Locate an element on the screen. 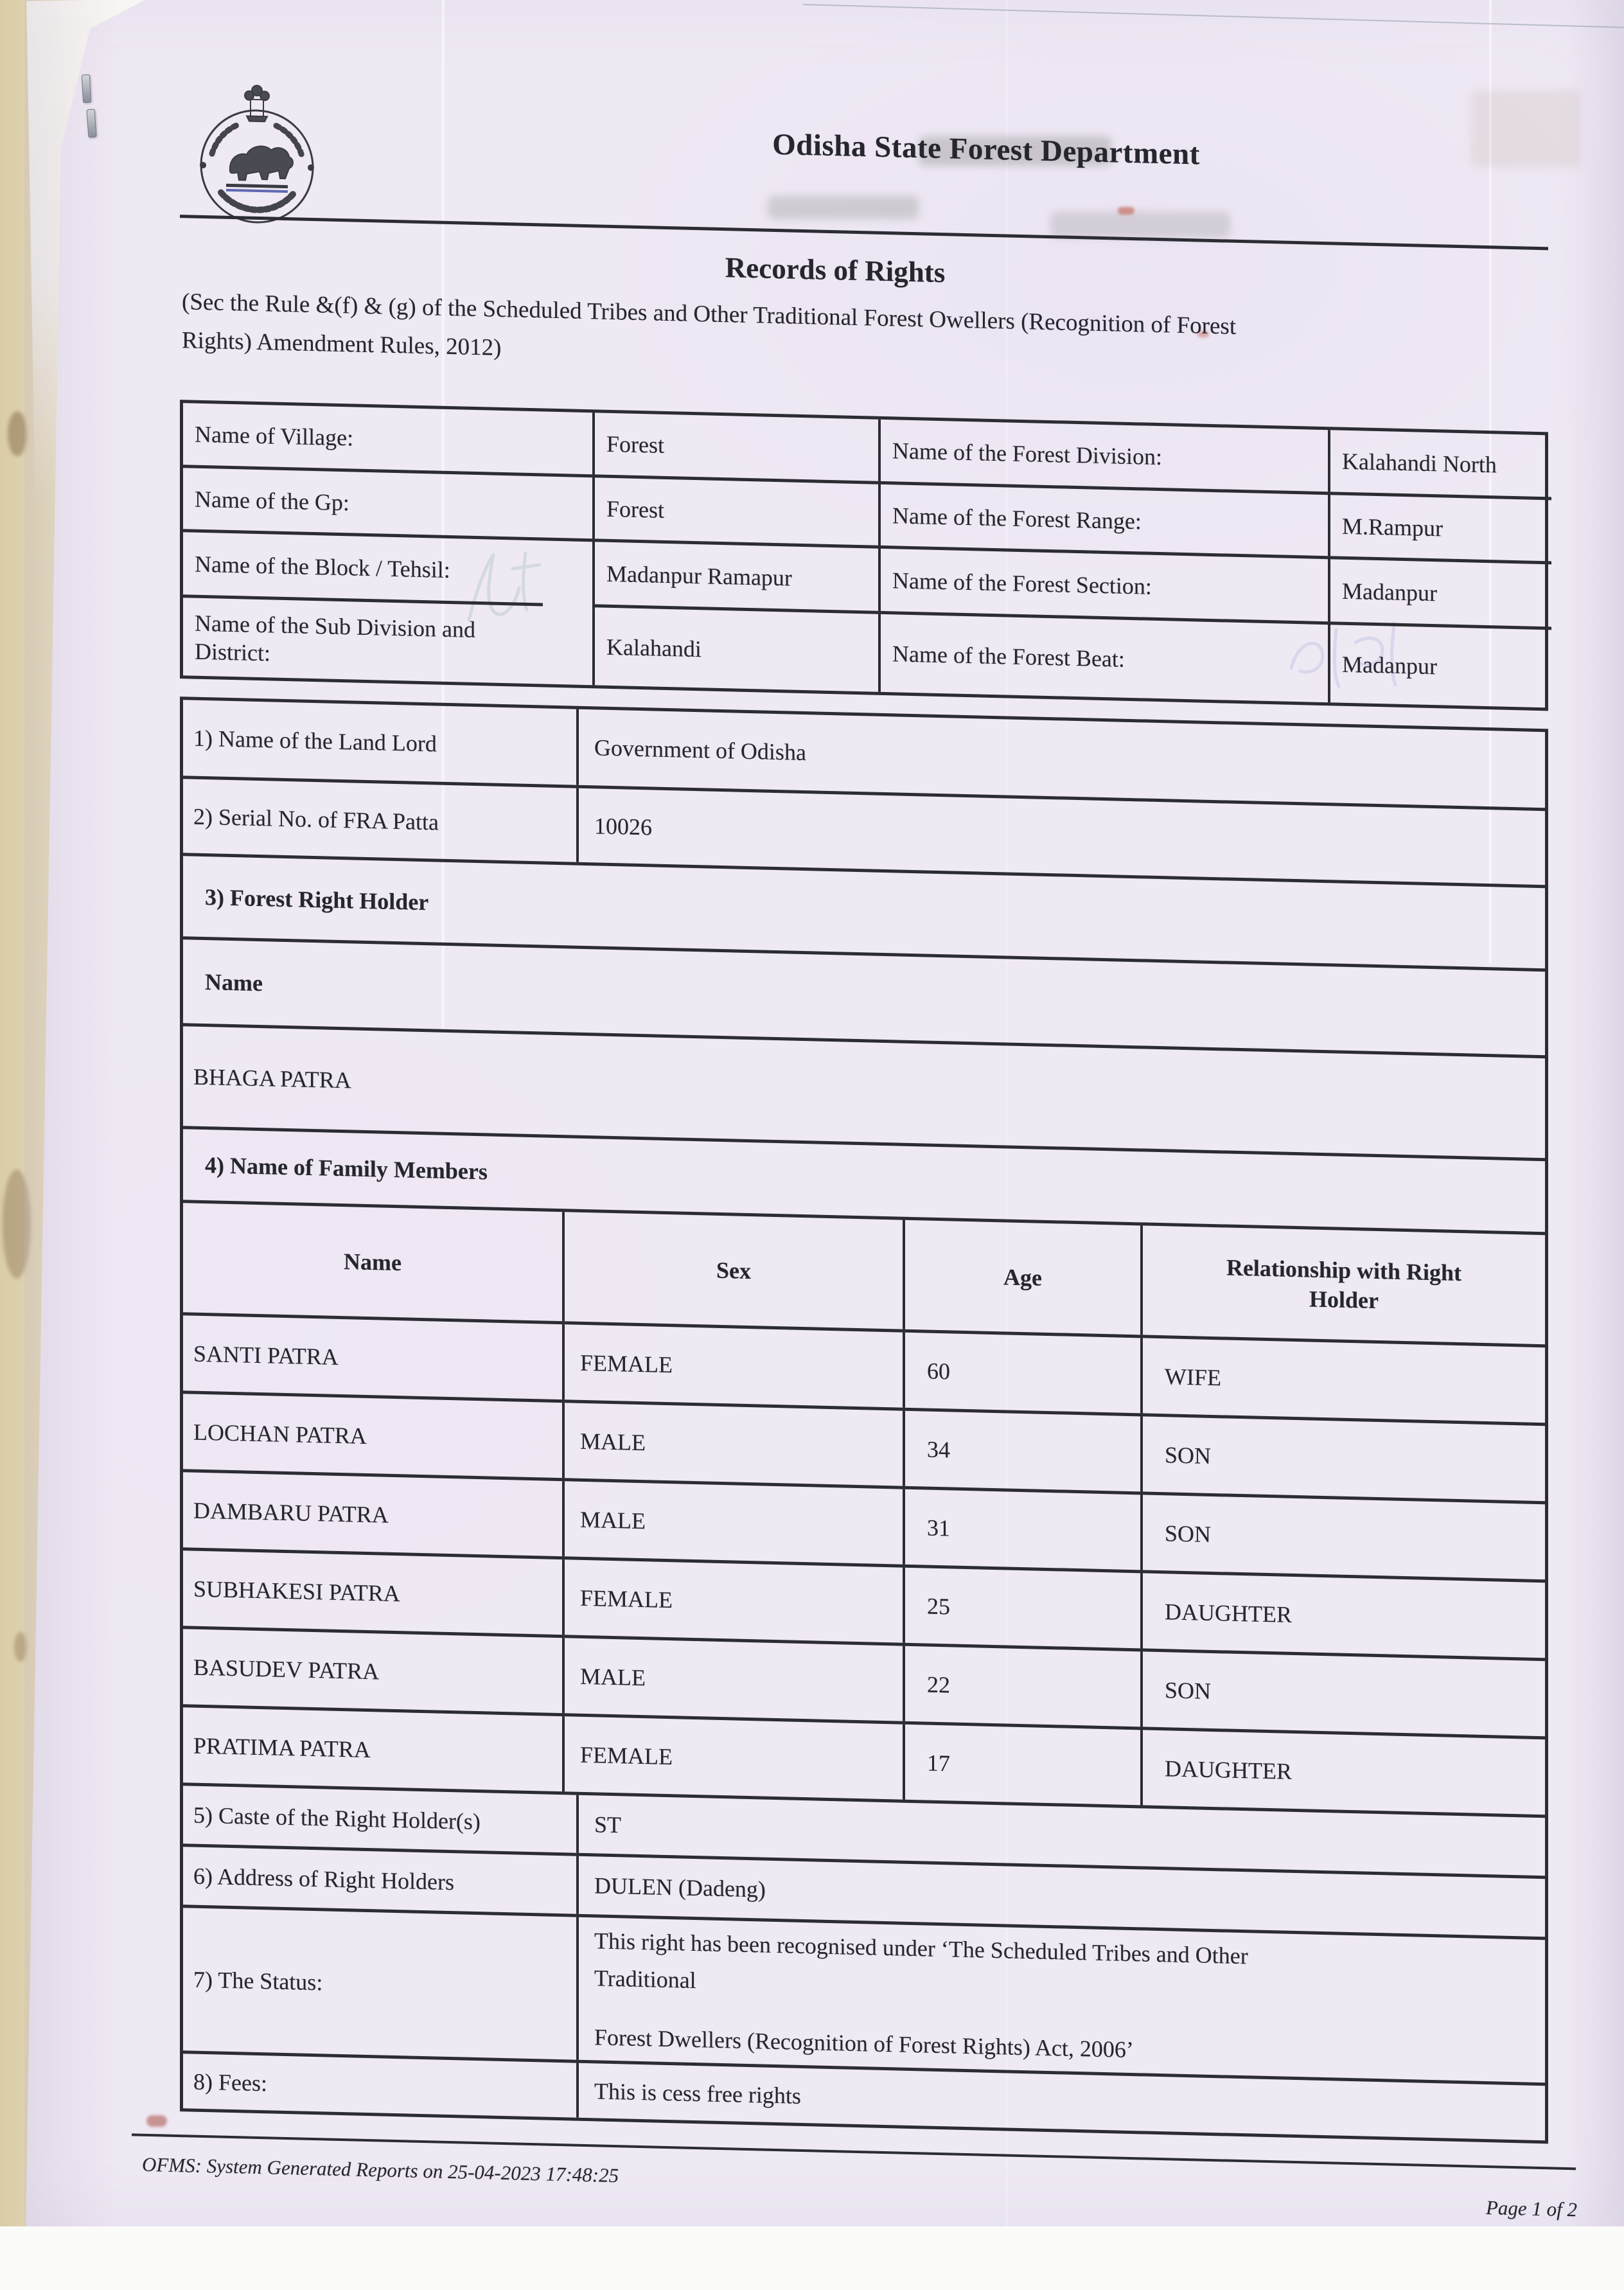 The image size is (1624, 2290). label-cell: Name of the Forest Beat: is located at coordinates (1103, 656).